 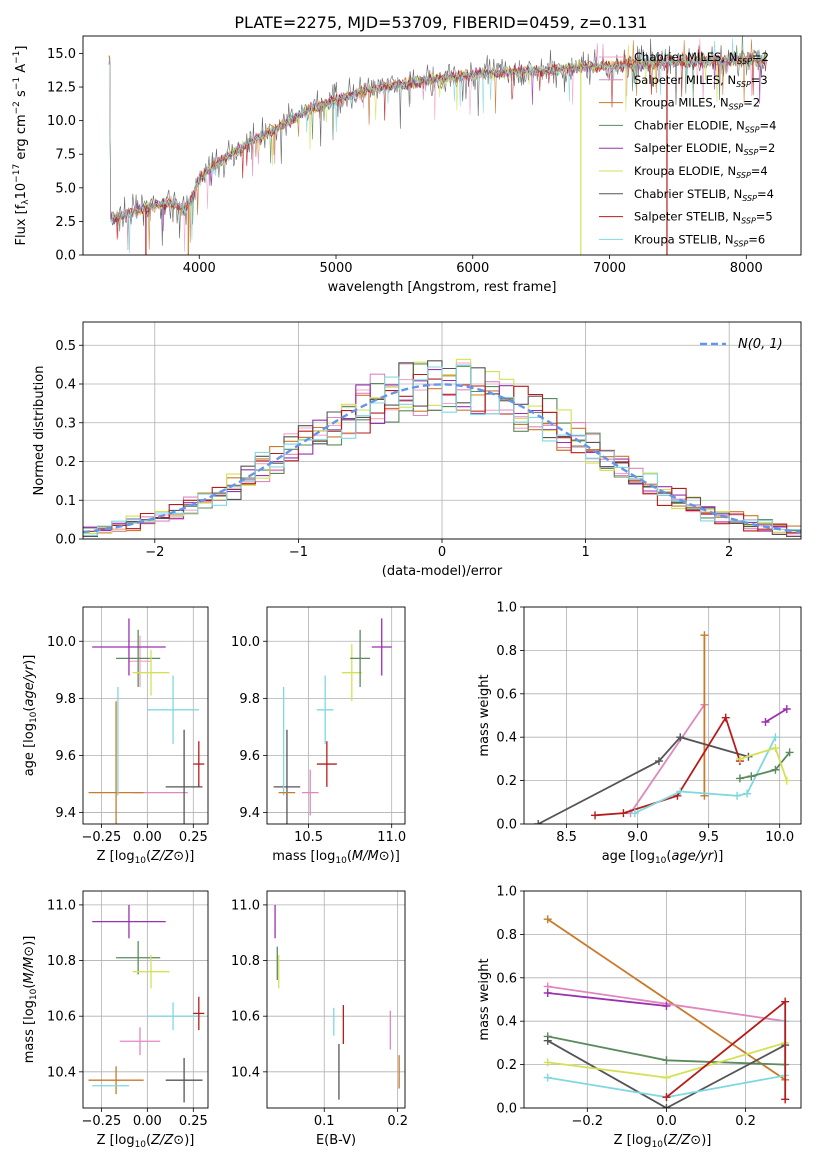 I want to click on x-tick-label: 10.5, so click(x=308, y=837).